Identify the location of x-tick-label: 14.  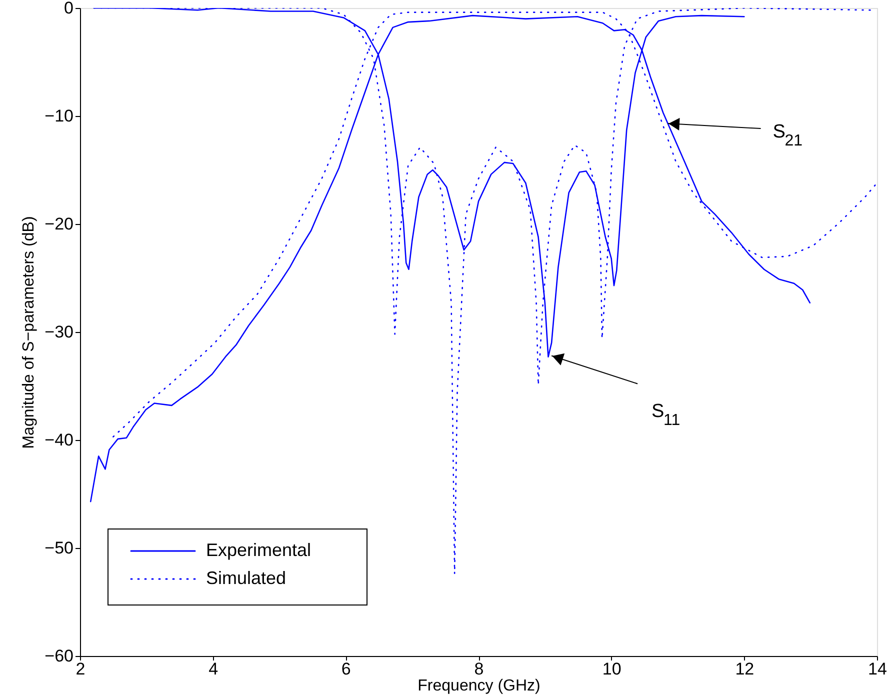
(877, 669).